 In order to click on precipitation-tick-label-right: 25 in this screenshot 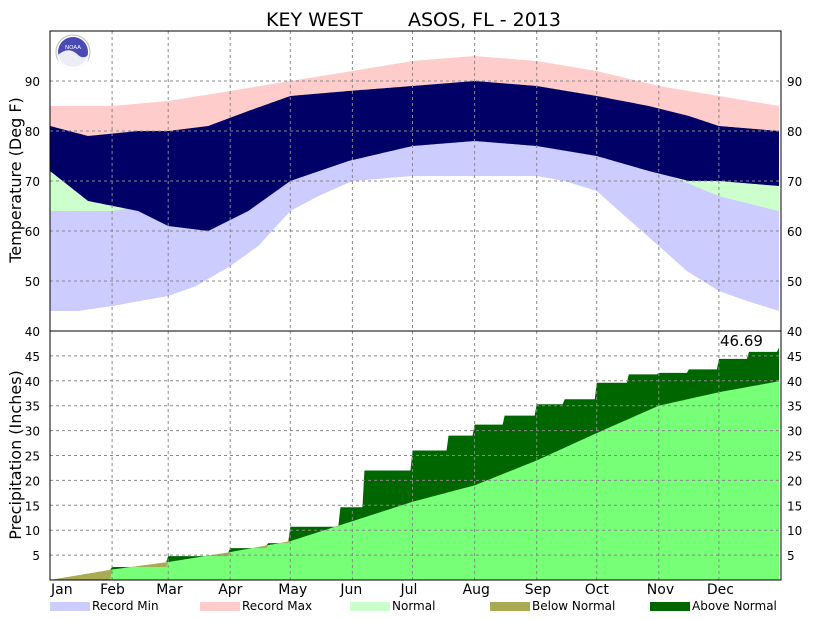, I will do `click(794, 457)`.